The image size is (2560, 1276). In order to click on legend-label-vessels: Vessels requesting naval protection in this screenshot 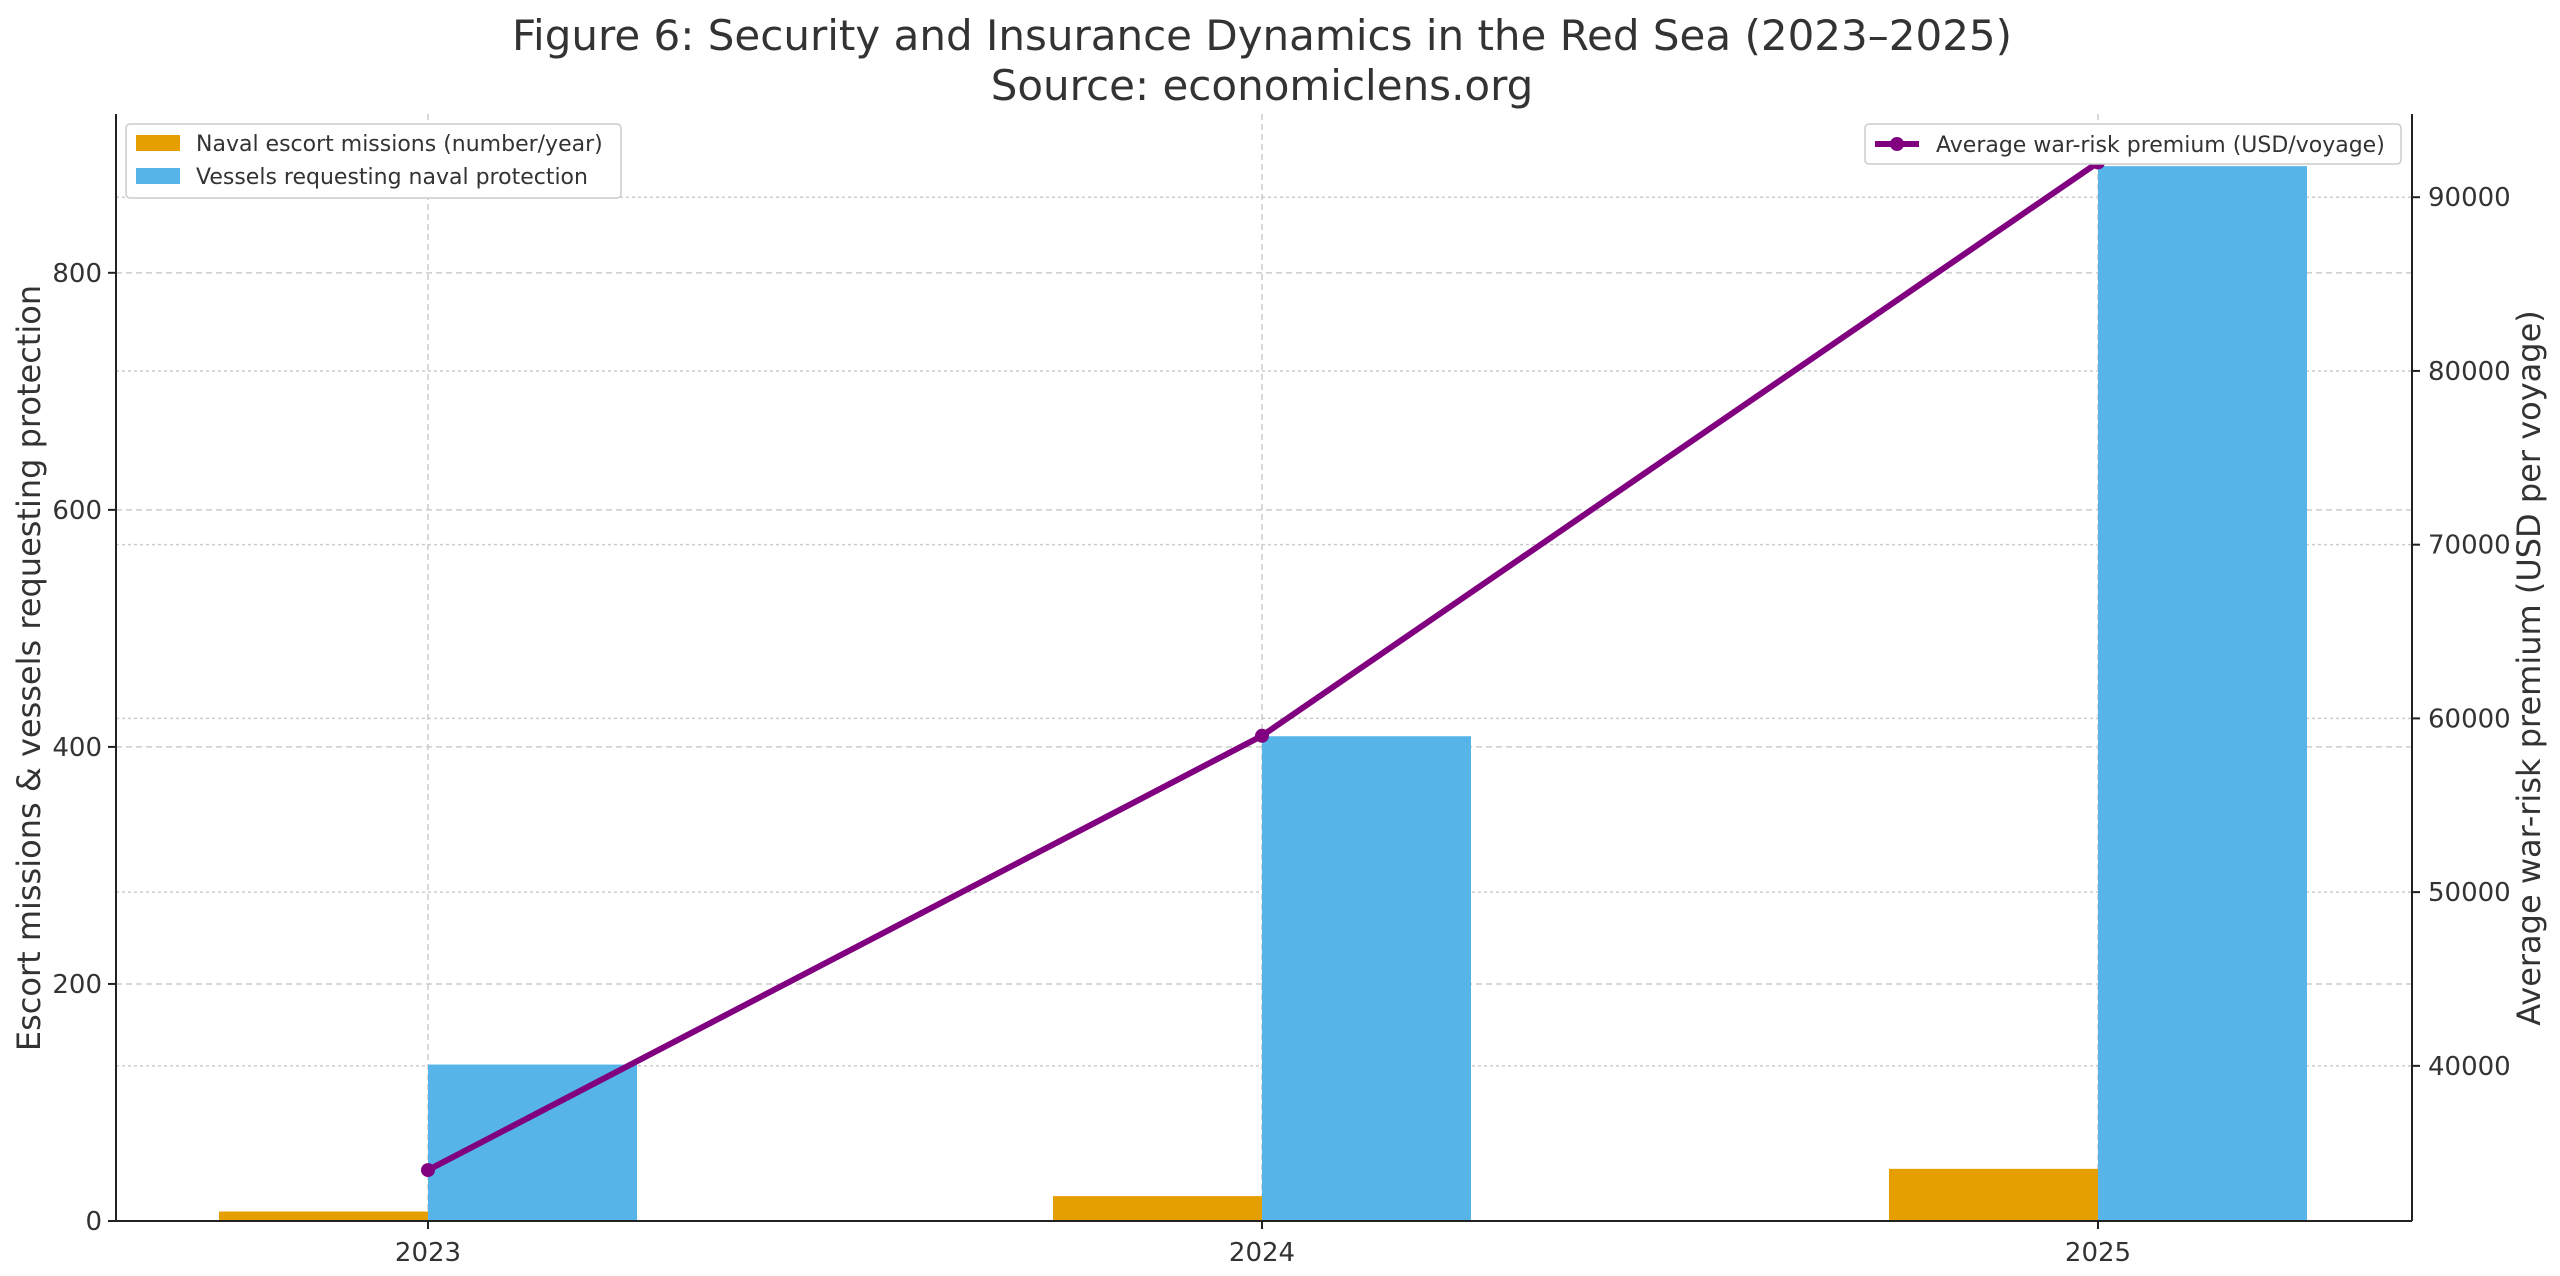, I will do `click(392, 177)`.